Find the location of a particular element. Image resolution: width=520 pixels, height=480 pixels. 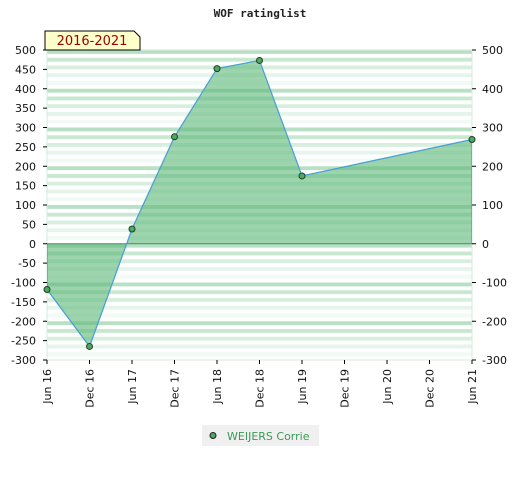

legend: WEIJERS Corrie is located at coordinates (260, 435).